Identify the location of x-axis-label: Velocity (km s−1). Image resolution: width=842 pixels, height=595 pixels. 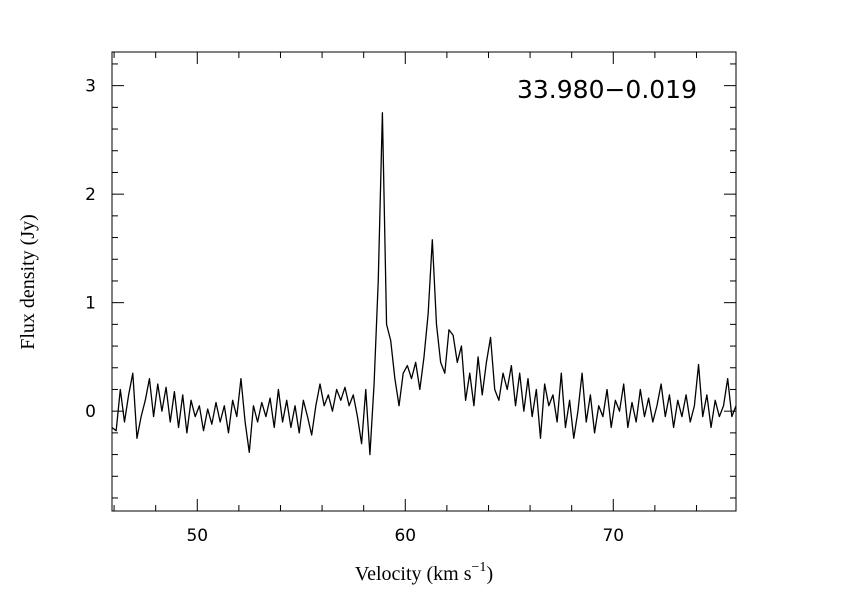
(424, 572).